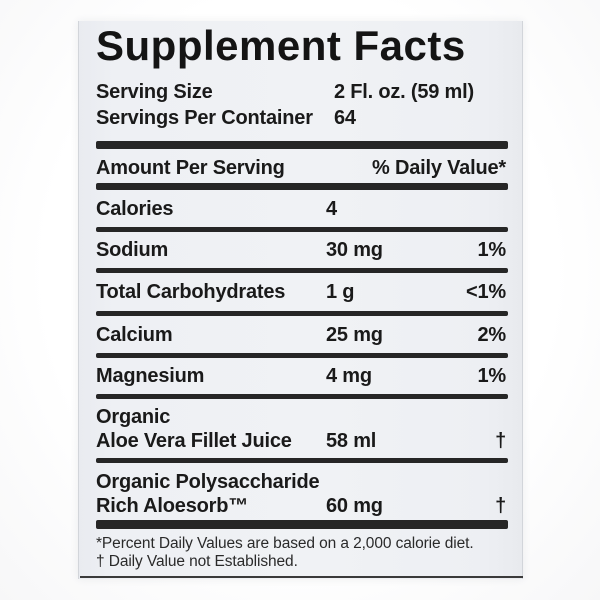 The image size is (600, 600). I want to click on servings-per-container-value: 64, so click(345, 118).